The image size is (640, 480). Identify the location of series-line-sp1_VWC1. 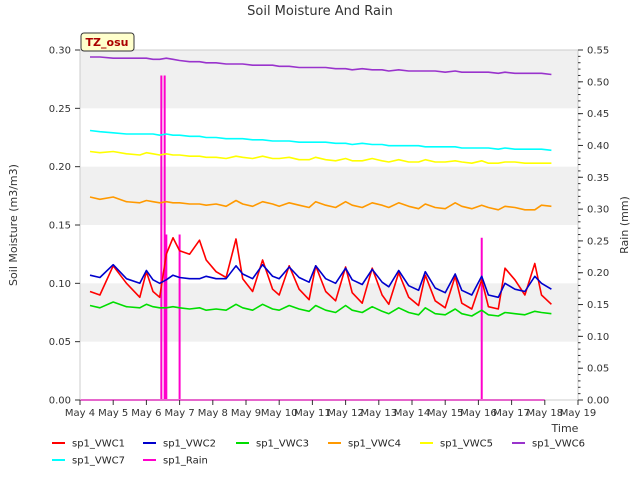
(320, 273).